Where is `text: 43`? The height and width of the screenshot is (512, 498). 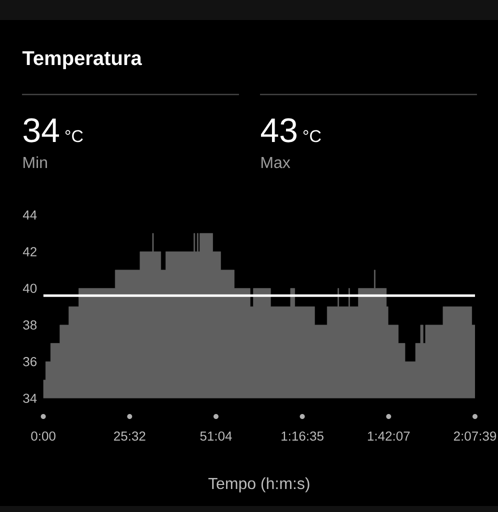
text: 43 is located at coordinates (278, 130).